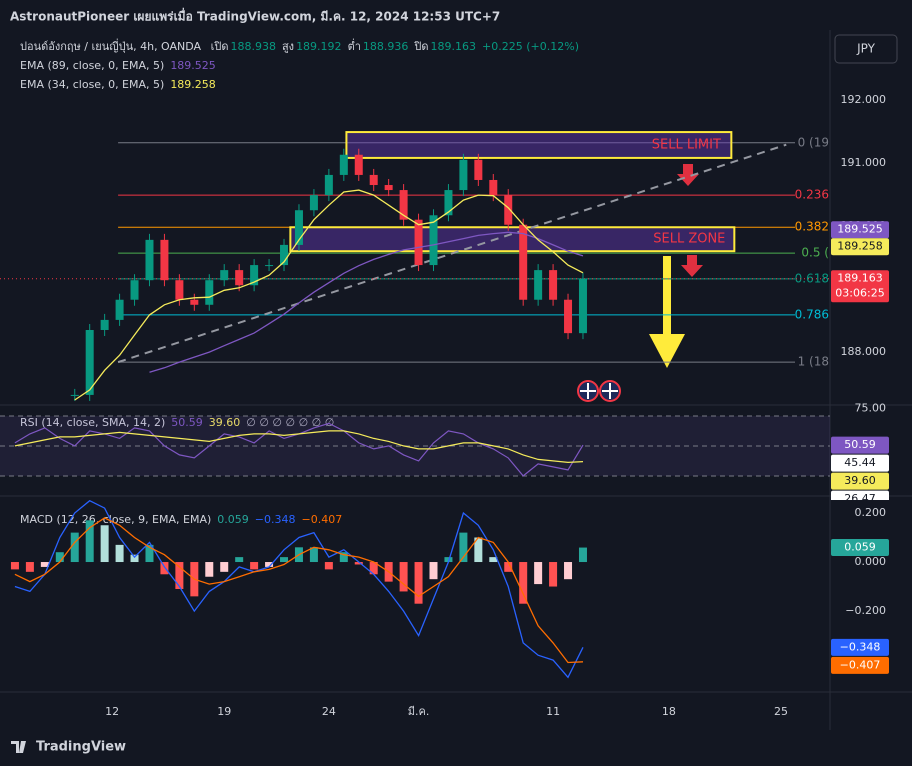 The image size is (912, 766). What do you see at coordinates (676, 266) in the screenshot?
I see `sell-arrows` at bounding box center [676, 266].